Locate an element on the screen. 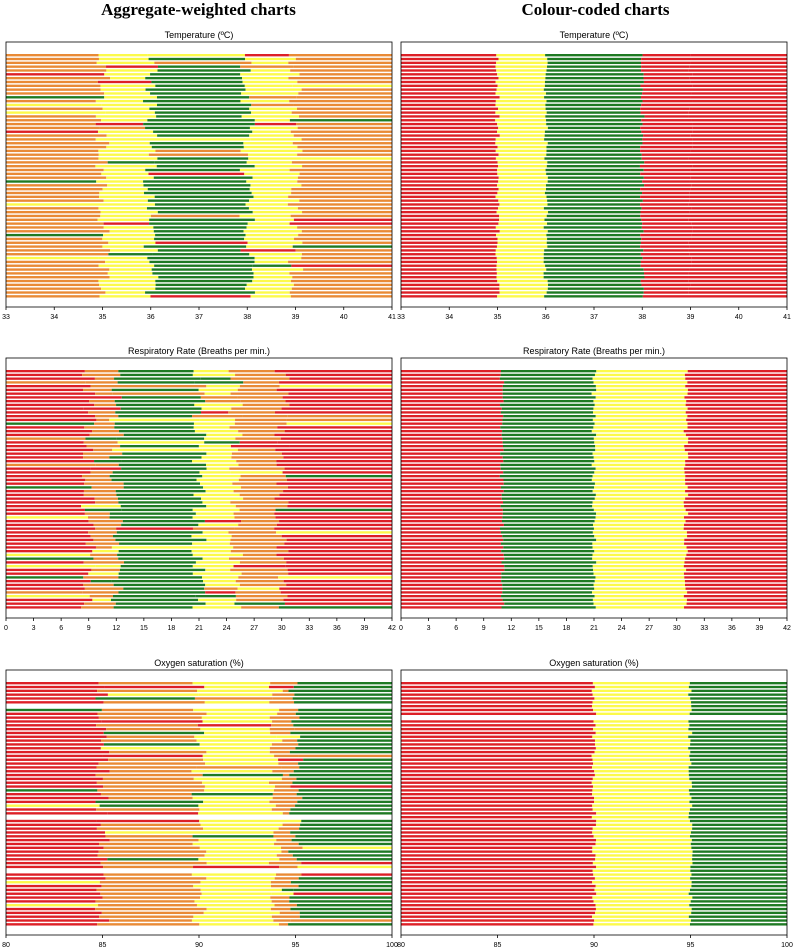  agg-temp-tick-label: 35 is located at coordinates (103, 317).